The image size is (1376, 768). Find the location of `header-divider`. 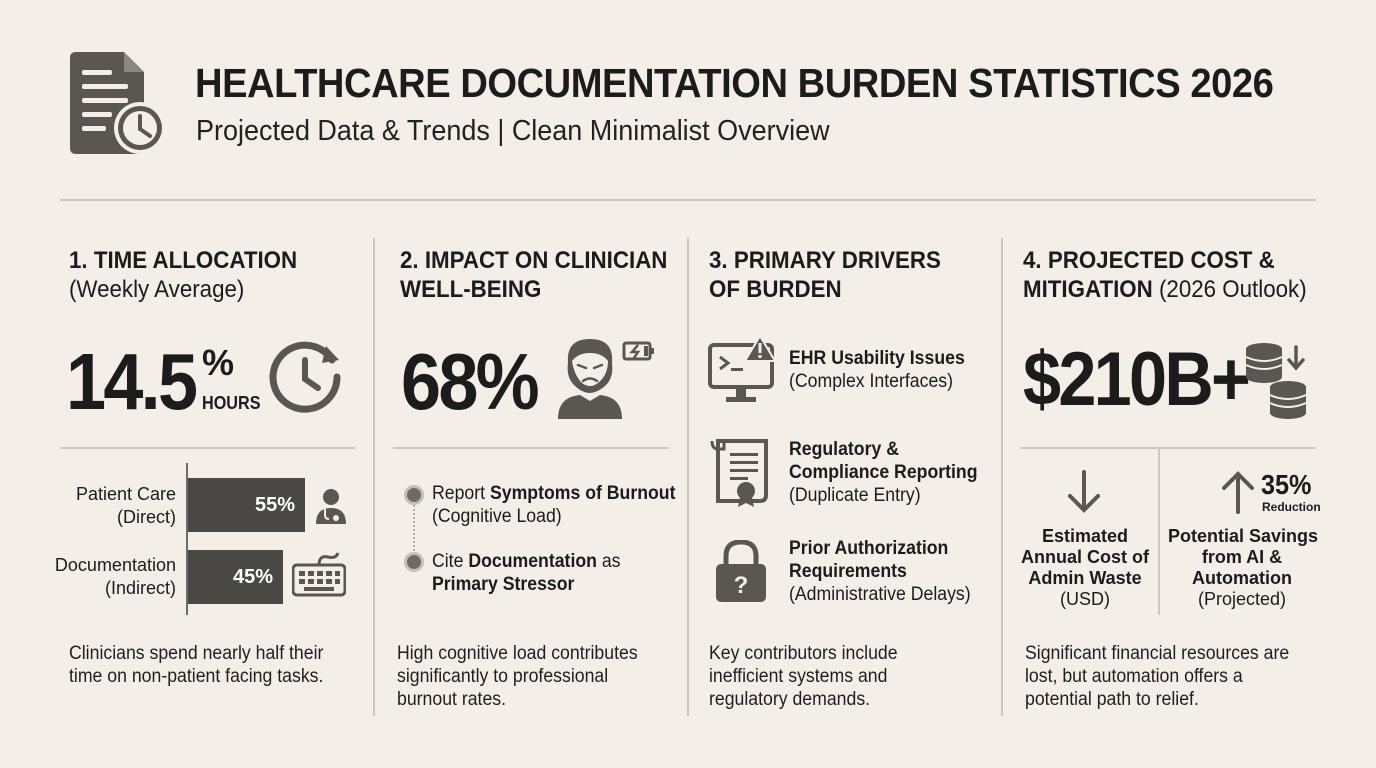

header-divider is located at coordinates (688, 200).